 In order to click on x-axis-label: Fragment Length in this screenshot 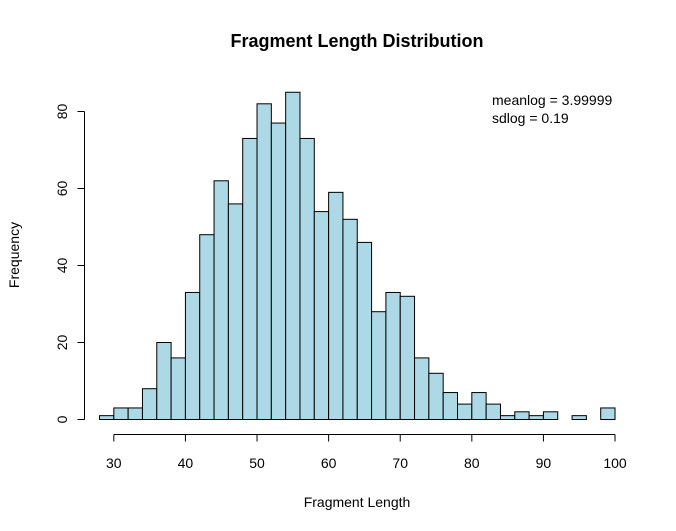, I will do `click(357, 502)`.